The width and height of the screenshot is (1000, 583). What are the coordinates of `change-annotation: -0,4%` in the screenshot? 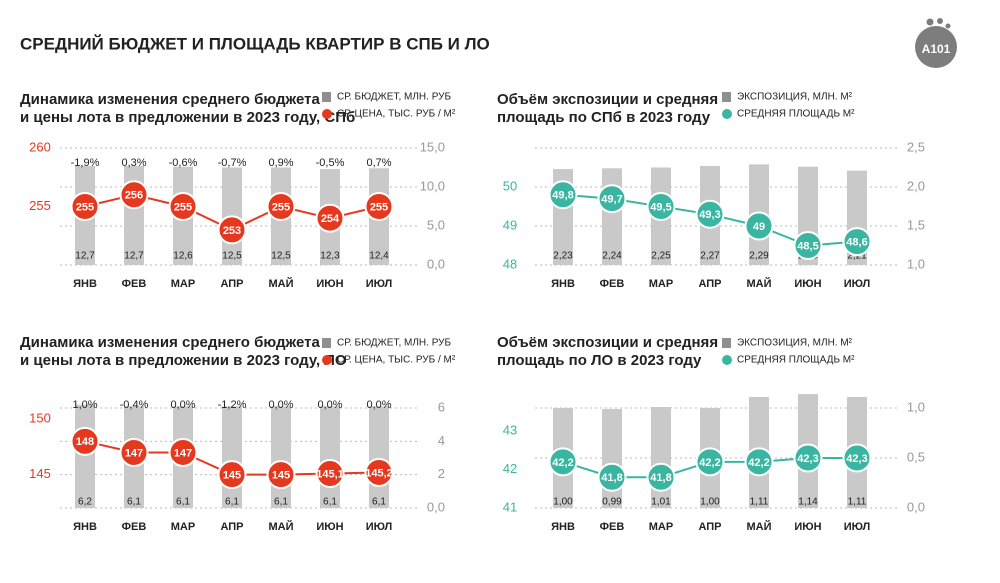 It's located at (134, 405).